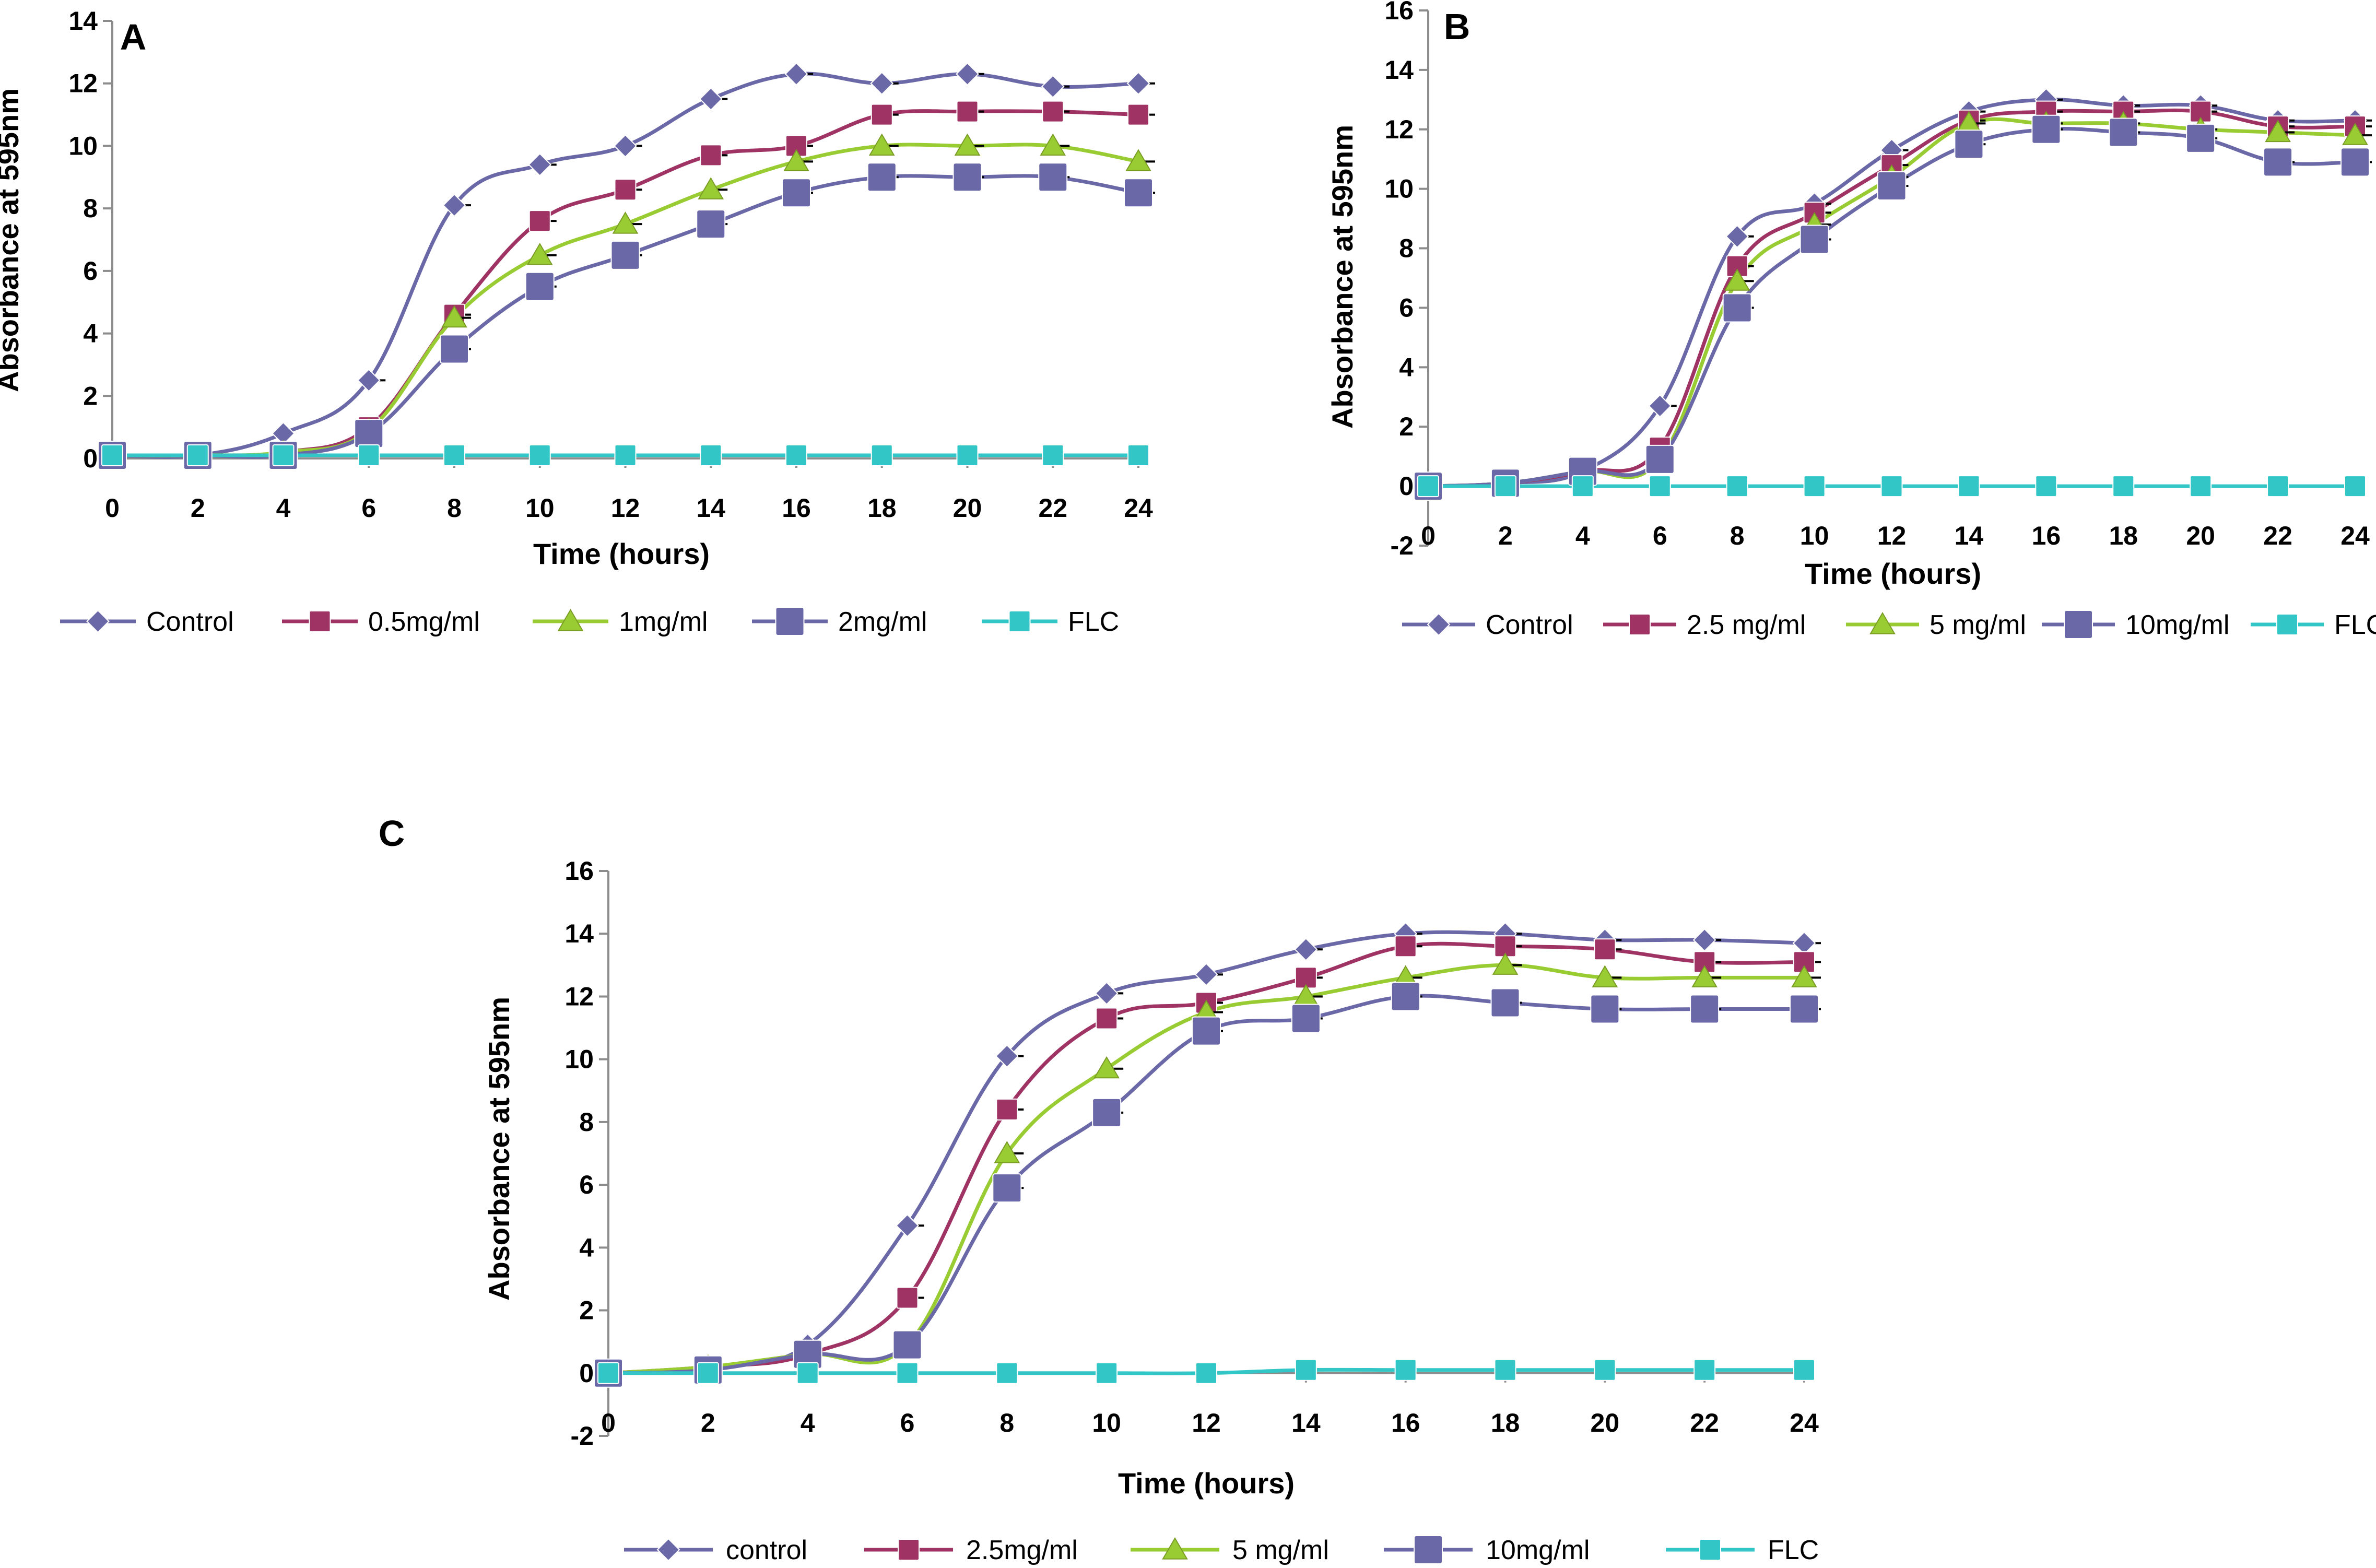 The image size is (2376, 1568). Describe the element at coordinates (1342, 277) in the screenshot. I see `y-axis-title: Absorbance at 595nm` at that location.